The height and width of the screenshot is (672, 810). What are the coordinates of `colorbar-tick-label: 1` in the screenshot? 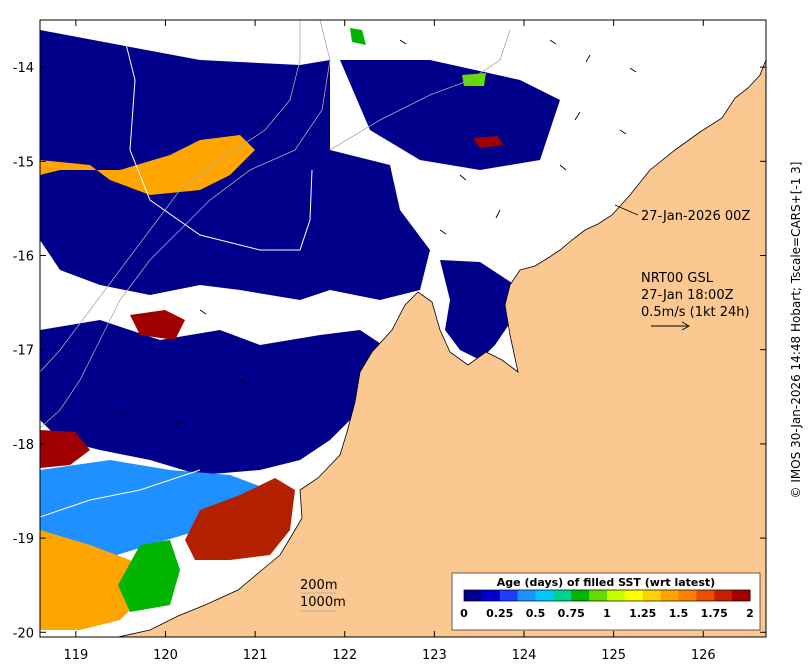 It's located at (607, 613).